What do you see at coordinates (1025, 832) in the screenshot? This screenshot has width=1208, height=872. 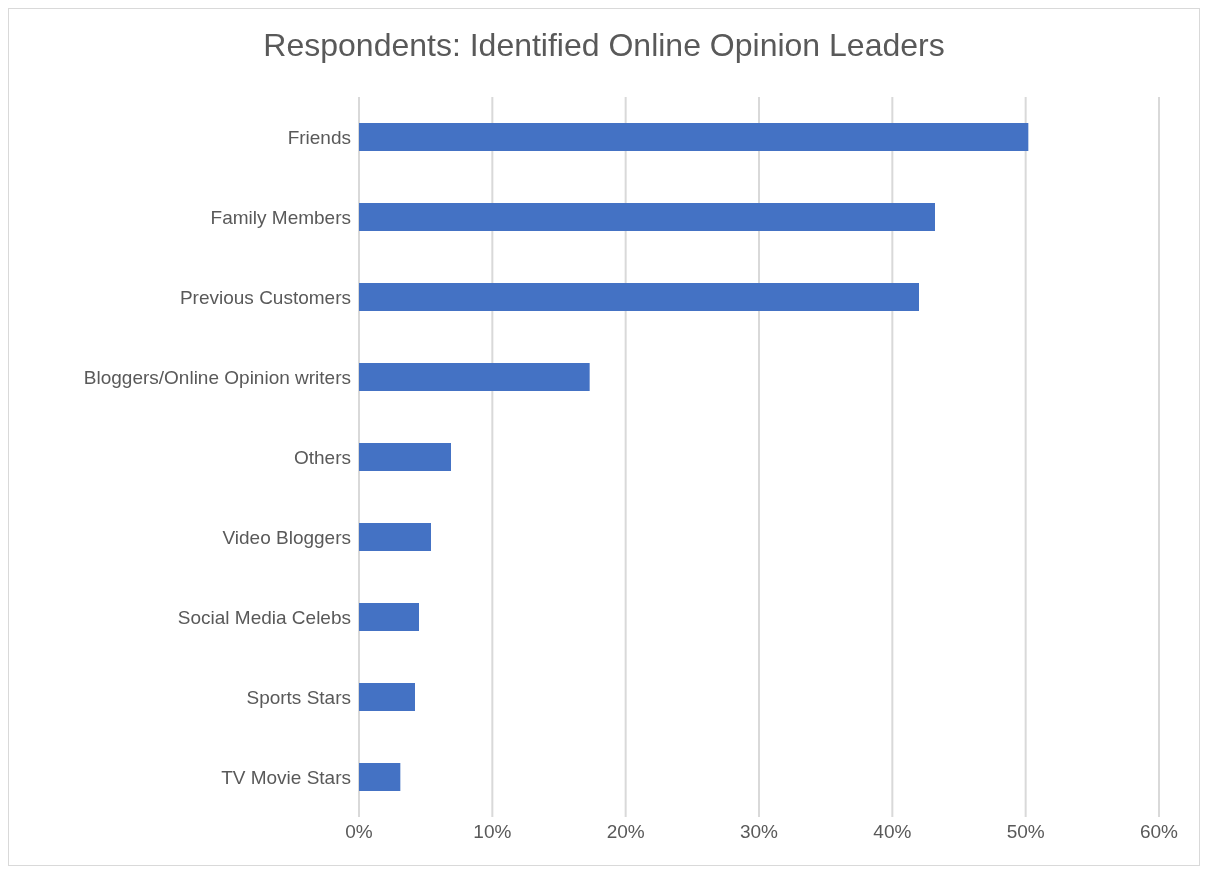 I see `x-tick-label: 50%` at bounding box center [1025, 832].